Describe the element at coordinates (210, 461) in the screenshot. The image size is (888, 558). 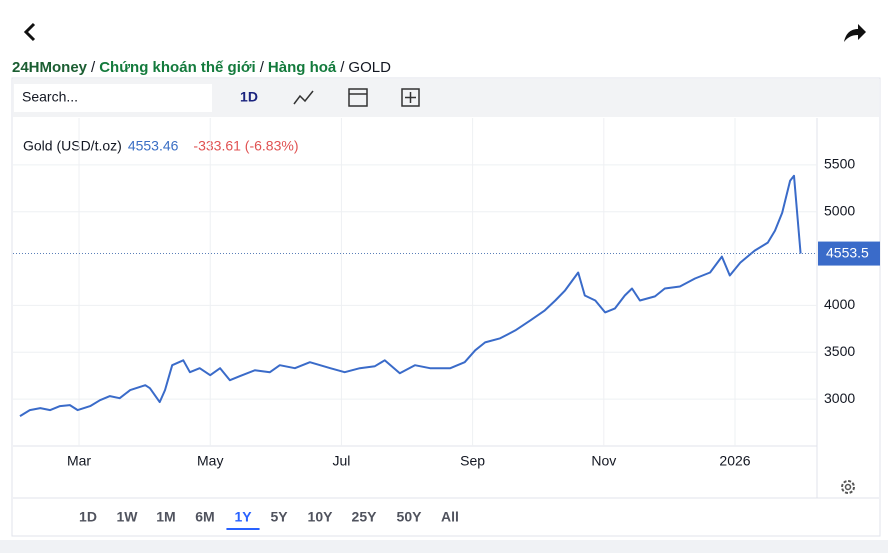
I see `x-tick-label: May` at that location.